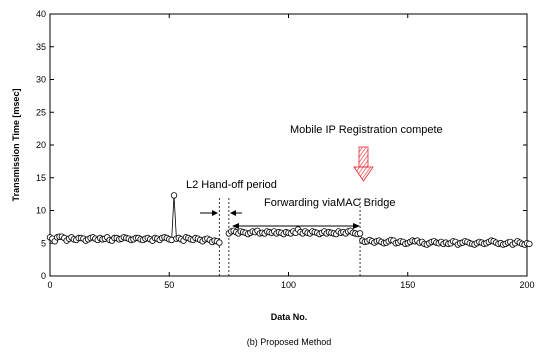 The width and height of the screenshot is (538, 356). What do you see at coordinates (221, 213) in the screenshot?
I see `handoff-arrows` at bounding box center [221, 213].